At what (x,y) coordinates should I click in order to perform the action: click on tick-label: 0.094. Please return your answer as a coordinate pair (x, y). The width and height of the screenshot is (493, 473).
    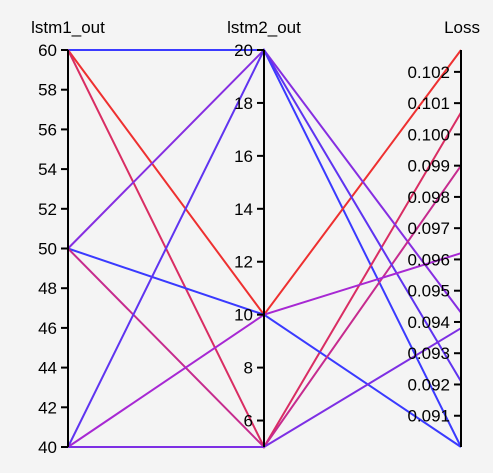
    Looking at the image, I should click on (428, 322).